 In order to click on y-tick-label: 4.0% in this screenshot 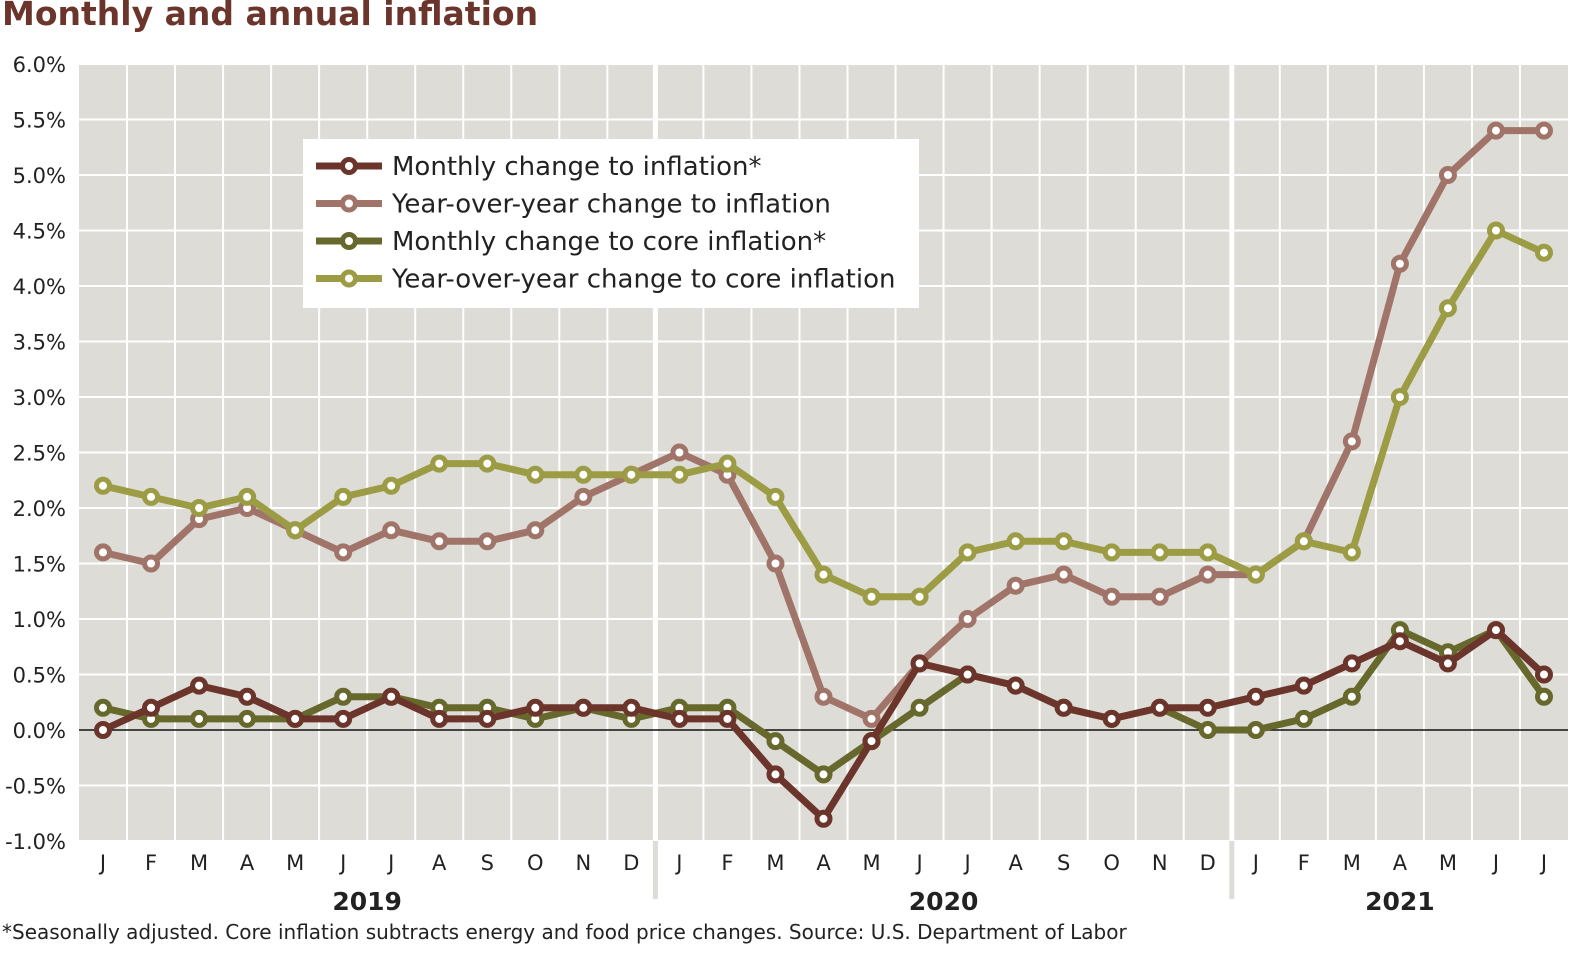, I will do `click(39, 287)`.